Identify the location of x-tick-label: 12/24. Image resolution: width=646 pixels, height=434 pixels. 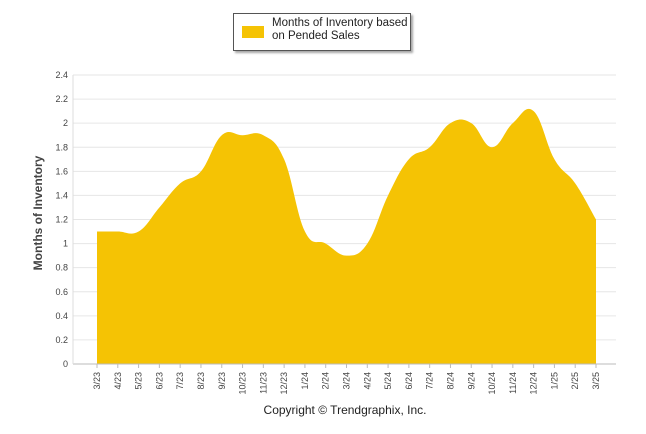
(534, 383).